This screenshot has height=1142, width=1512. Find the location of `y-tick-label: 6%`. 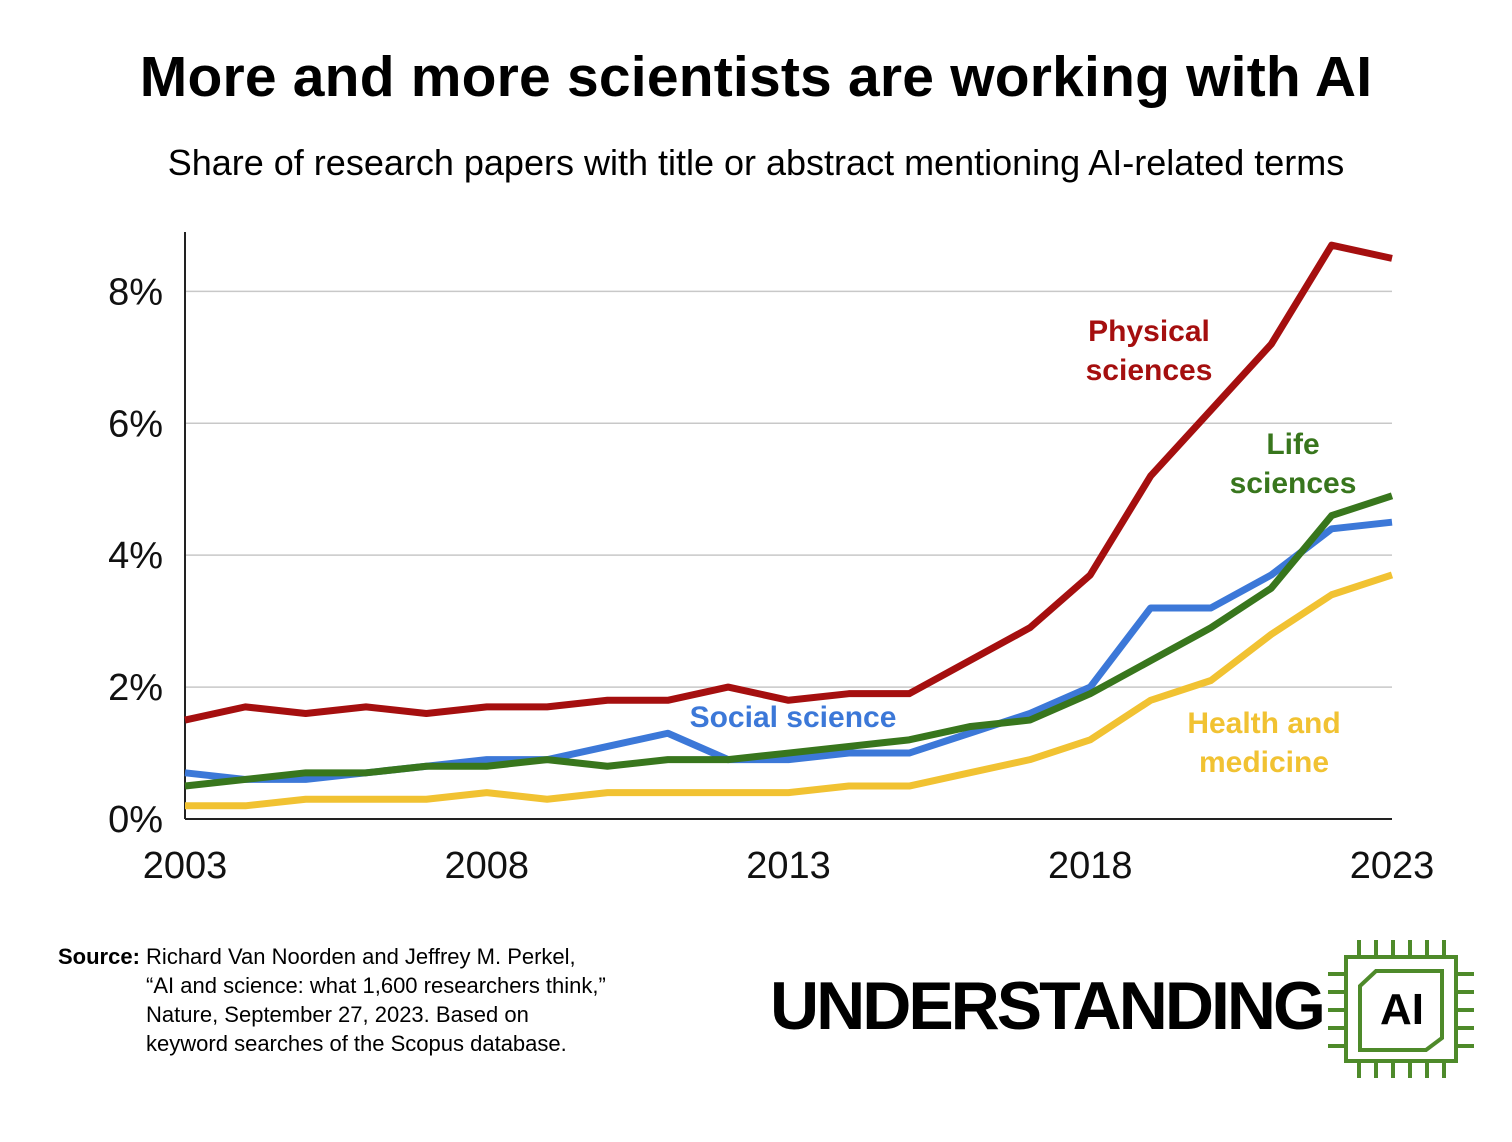

y-tick-label: 6% is located at coordinates (135, 424).